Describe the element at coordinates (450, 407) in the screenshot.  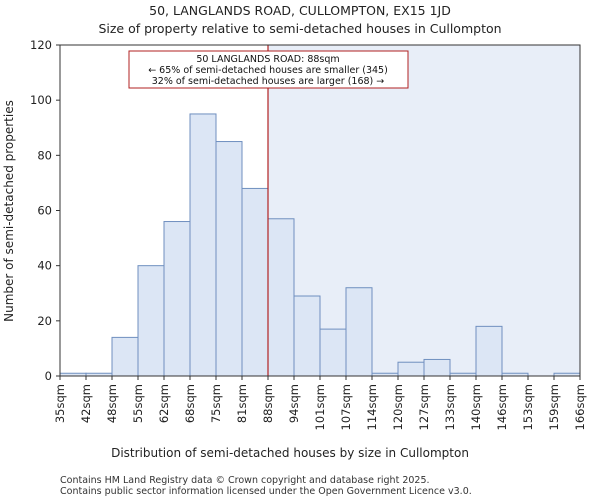
I see `x-tick-label: 133sqm` at that location.